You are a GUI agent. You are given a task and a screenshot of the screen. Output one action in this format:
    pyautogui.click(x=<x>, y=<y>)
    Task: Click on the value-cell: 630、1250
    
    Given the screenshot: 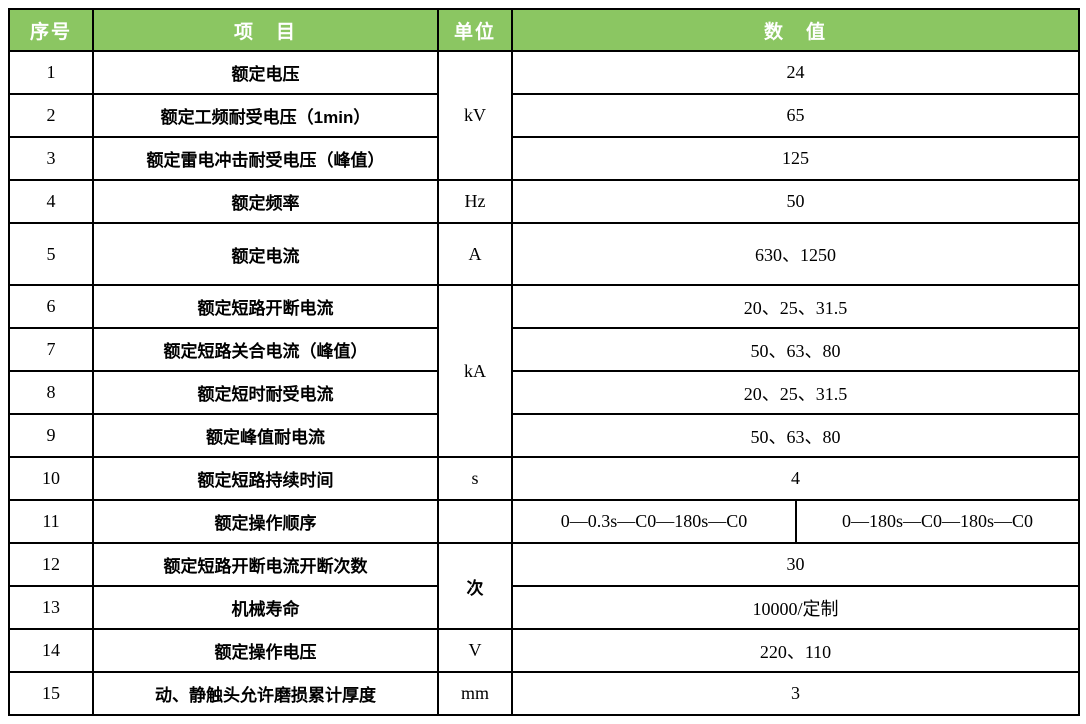 What is the action you would take?
    pyautogui.click(x=795, y=254)
    